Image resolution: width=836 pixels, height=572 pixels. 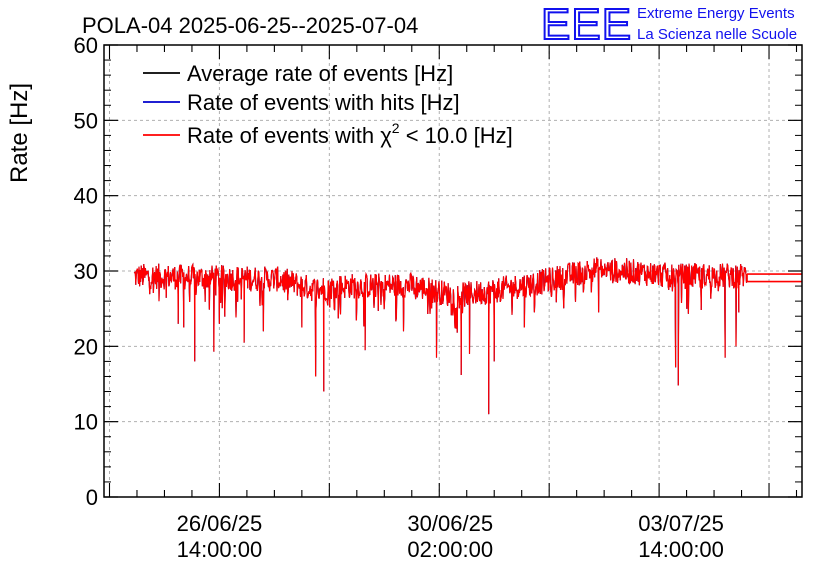 What do you see at coordinates (19, 133) in the screenshot?
I see `y-axis-title: Rate [Hz]` at bounding box center [19, 133].